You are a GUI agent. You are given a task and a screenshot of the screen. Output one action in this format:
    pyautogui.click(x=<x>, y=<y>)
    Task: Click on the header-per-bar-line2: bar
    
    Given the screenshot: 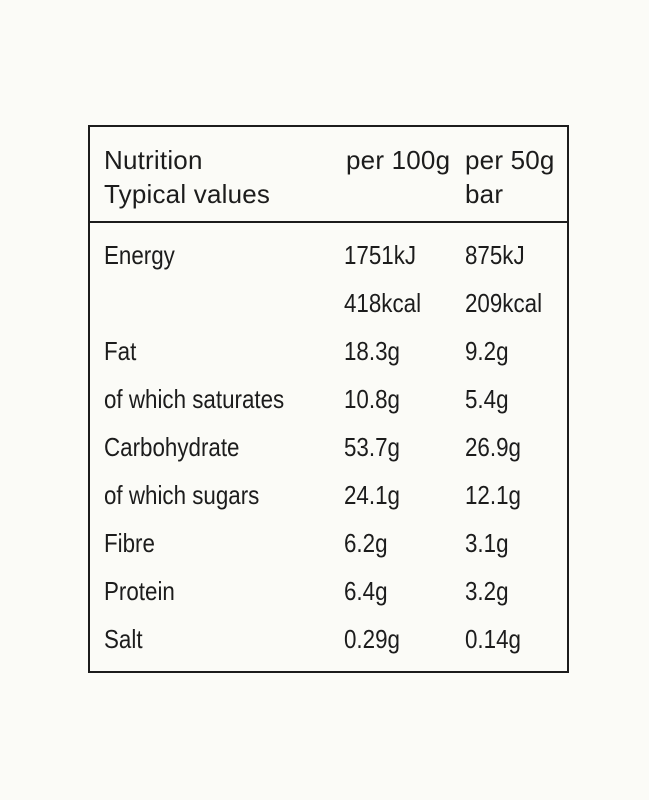 What is the action you would take?
    pyautogui.click(x=484, y=194)
    